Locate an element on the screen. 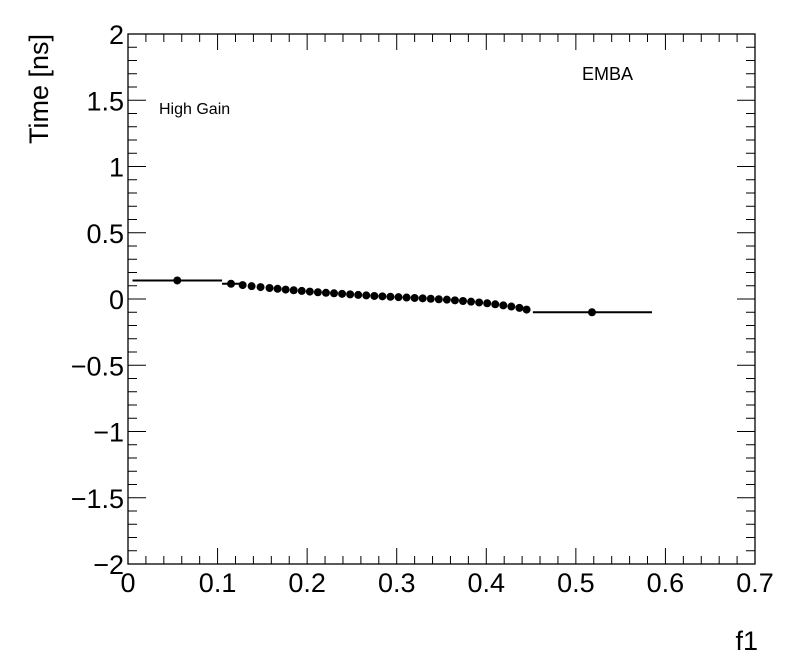 The image size is (796, 672). x-tick-label: 0.6 is located at coordinates (666, 583).